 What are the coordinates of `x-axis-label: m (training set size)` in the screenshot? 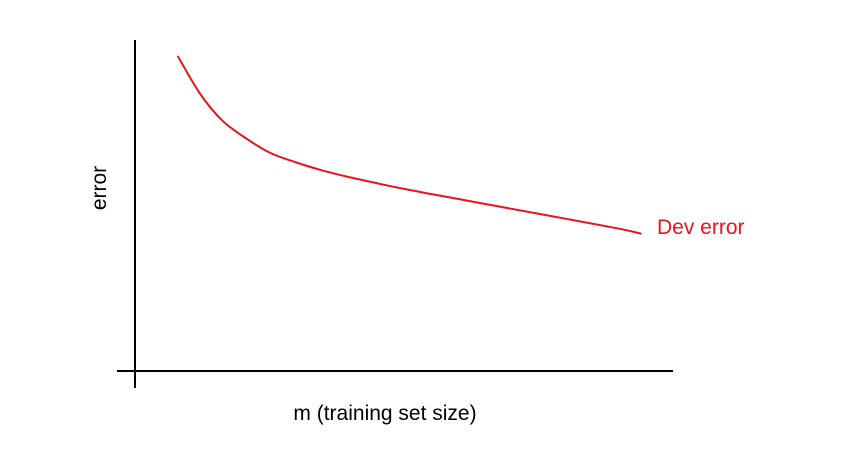 It's located at (384, 413).